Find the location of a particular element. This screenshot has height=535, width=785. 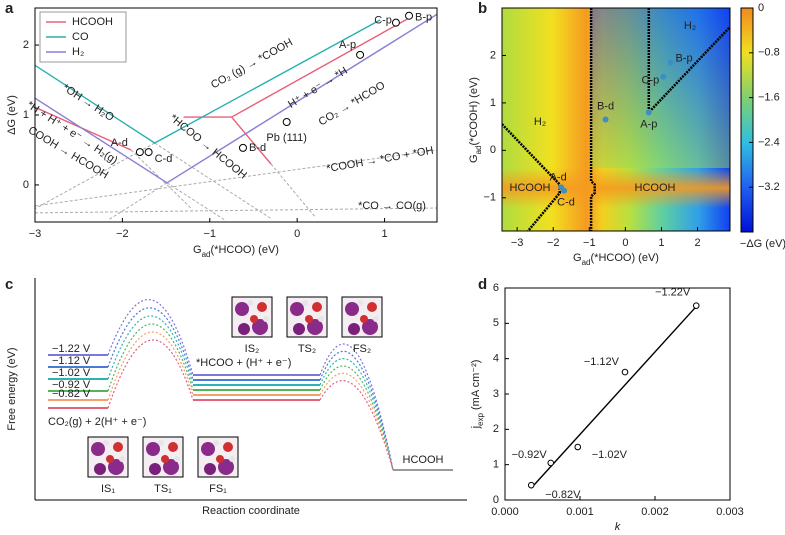

x-tick-label: 0.001 is located at coordinates (580, 512).